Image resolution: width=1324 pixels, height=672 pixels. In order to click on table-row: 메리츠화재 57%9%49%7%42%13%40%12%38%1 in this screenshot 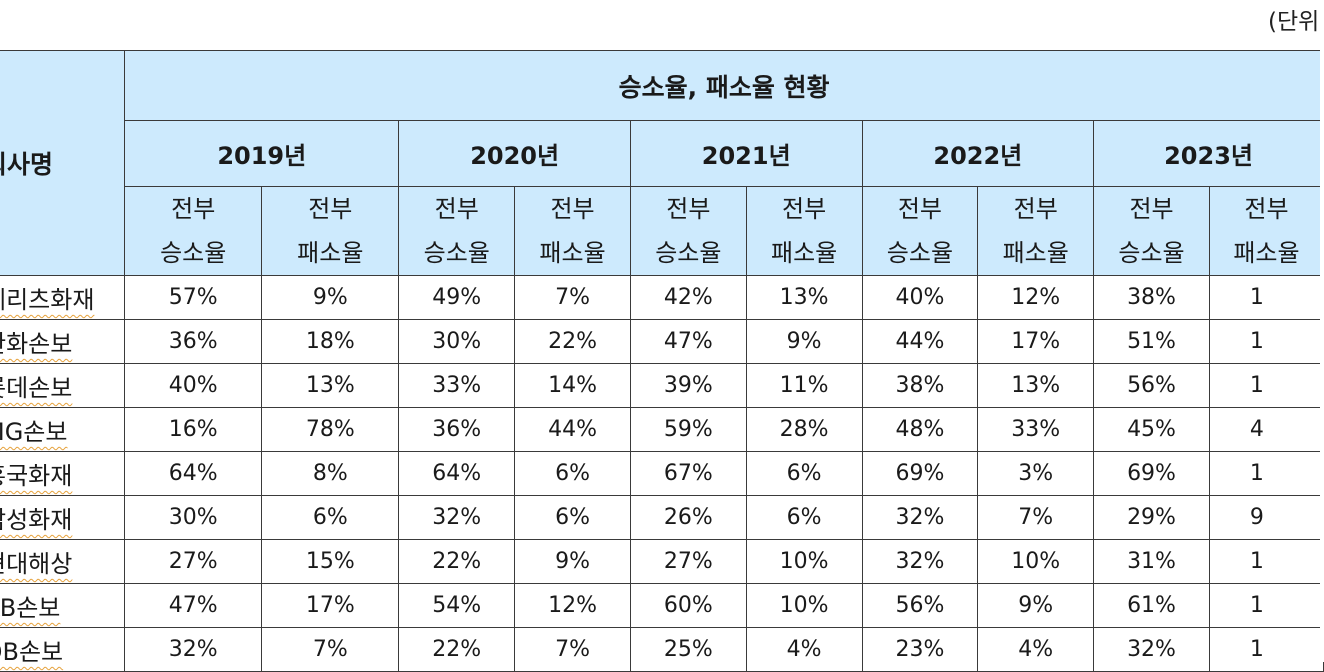, I will do `click(662, 297)`.